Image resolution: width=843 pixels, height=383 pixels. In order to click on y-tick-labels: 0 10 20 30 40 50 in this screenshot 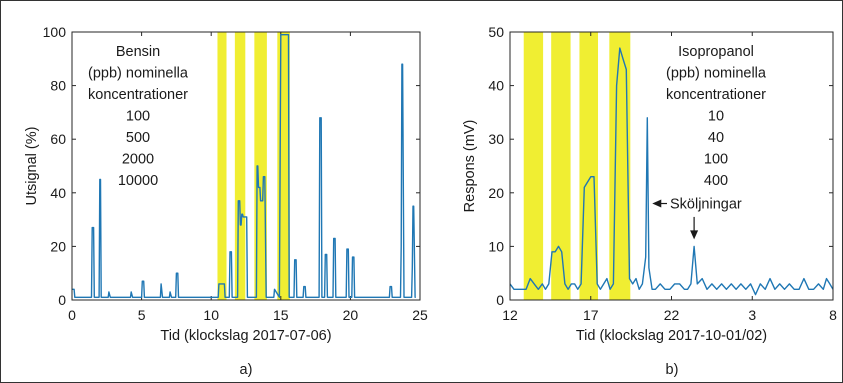, I will do `click(496, 166)`.